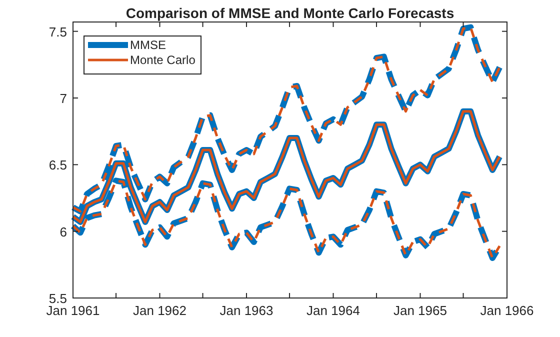 The width and height of the screenshot is (560, 337). What do you see at coordinates (507, 310) in the screenshot?
I see `x-tick-label: Jan 1966` at bounding box center [507, 310].